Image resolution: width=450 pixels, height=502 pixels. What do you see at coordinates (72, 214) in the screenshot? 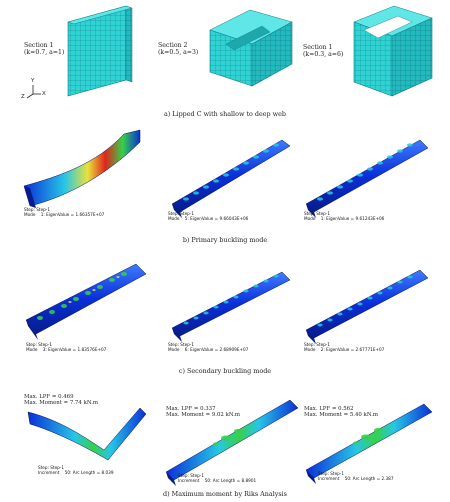
I see `eigenvalue-text: 1: EigenValue = 1.66357E+07` at bounding box center [72, 214].